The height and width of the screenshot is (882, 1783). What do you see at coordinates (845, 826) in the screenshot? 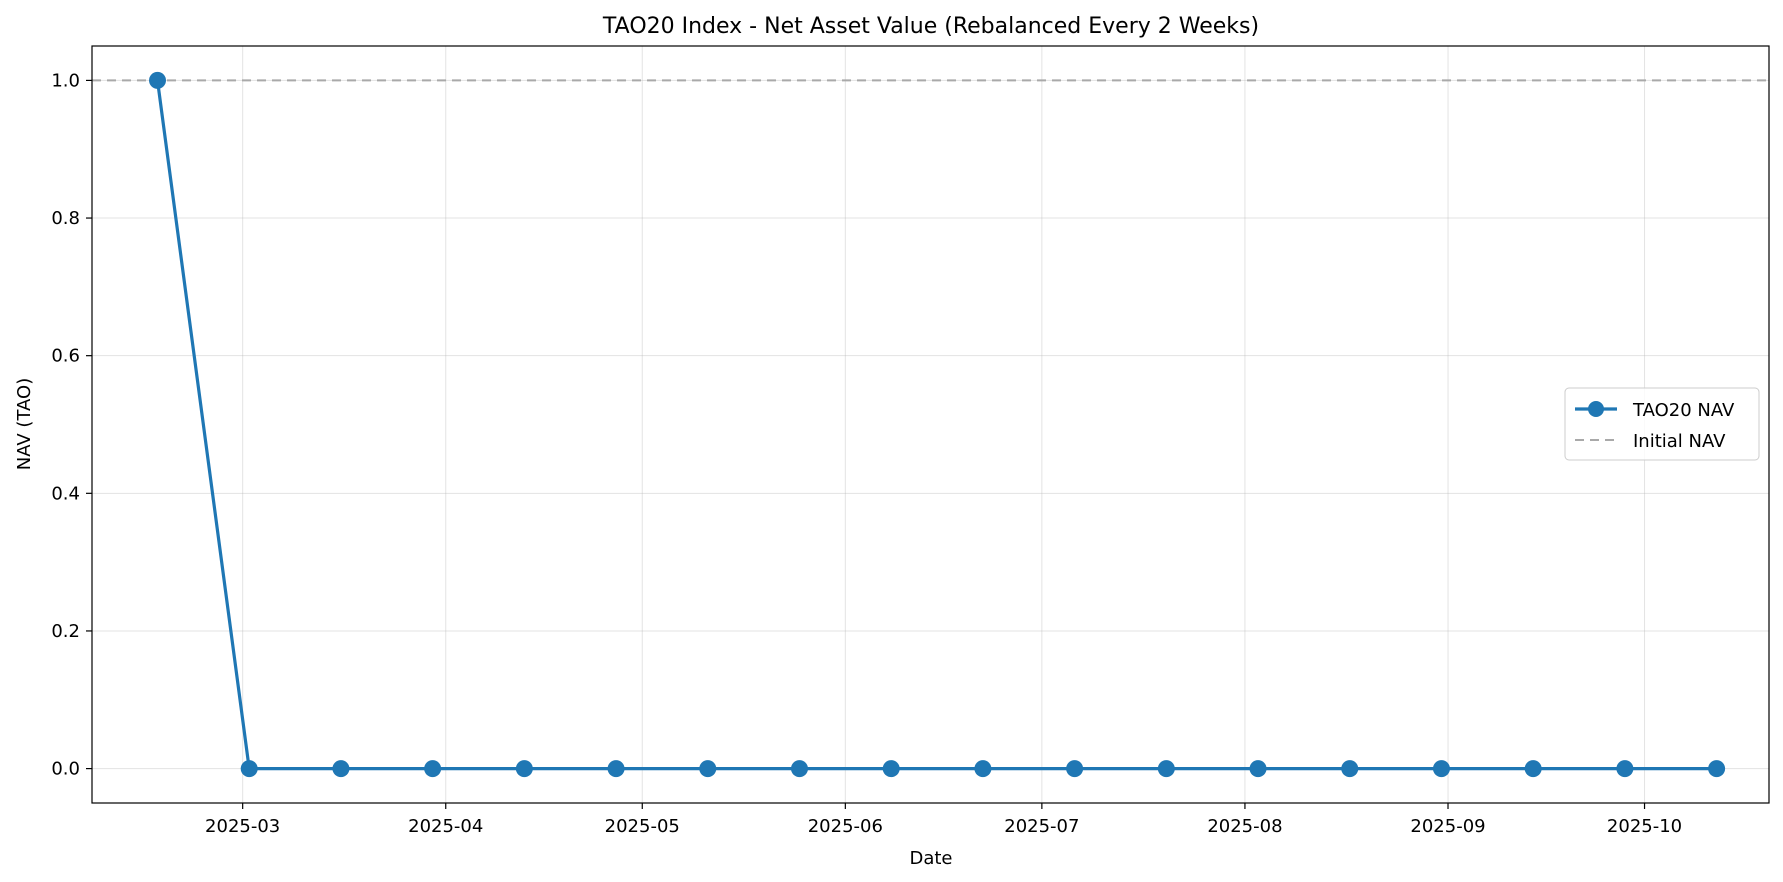
I see `x-tick-label: 2025-06` at bounding box center [845, 826].